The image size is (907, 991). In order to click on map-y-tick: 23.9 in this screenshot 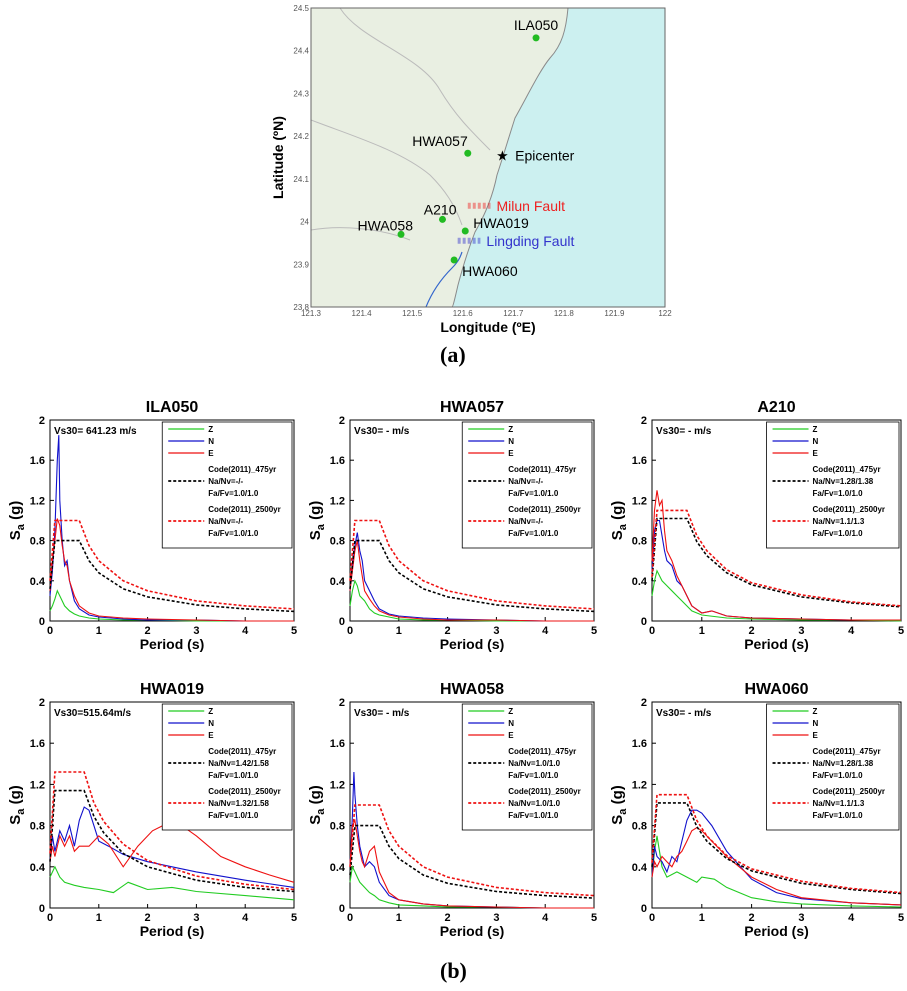, I will do `click(301, 264)`.